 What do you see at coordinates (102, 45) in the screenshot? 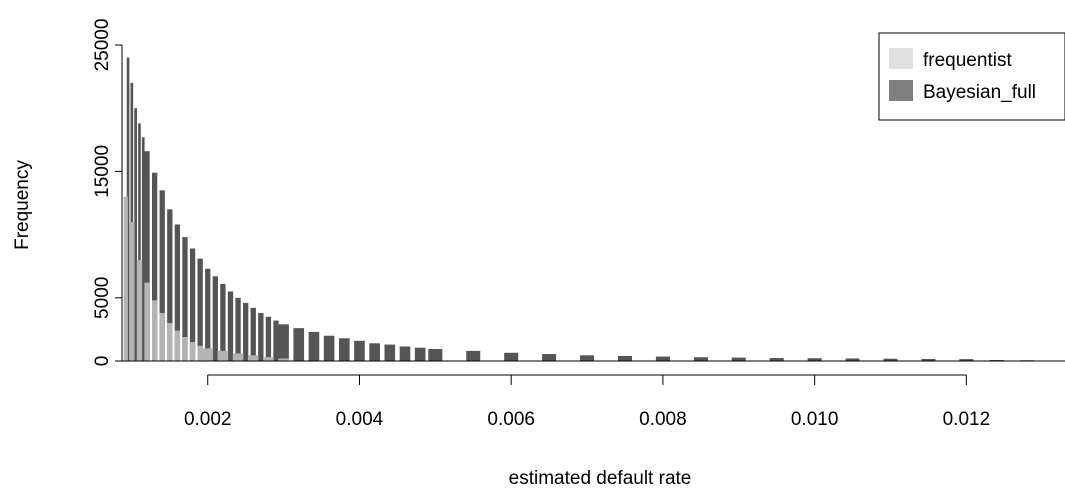
I see `y-tick-label: 25000` at bounding box center [102, 45].